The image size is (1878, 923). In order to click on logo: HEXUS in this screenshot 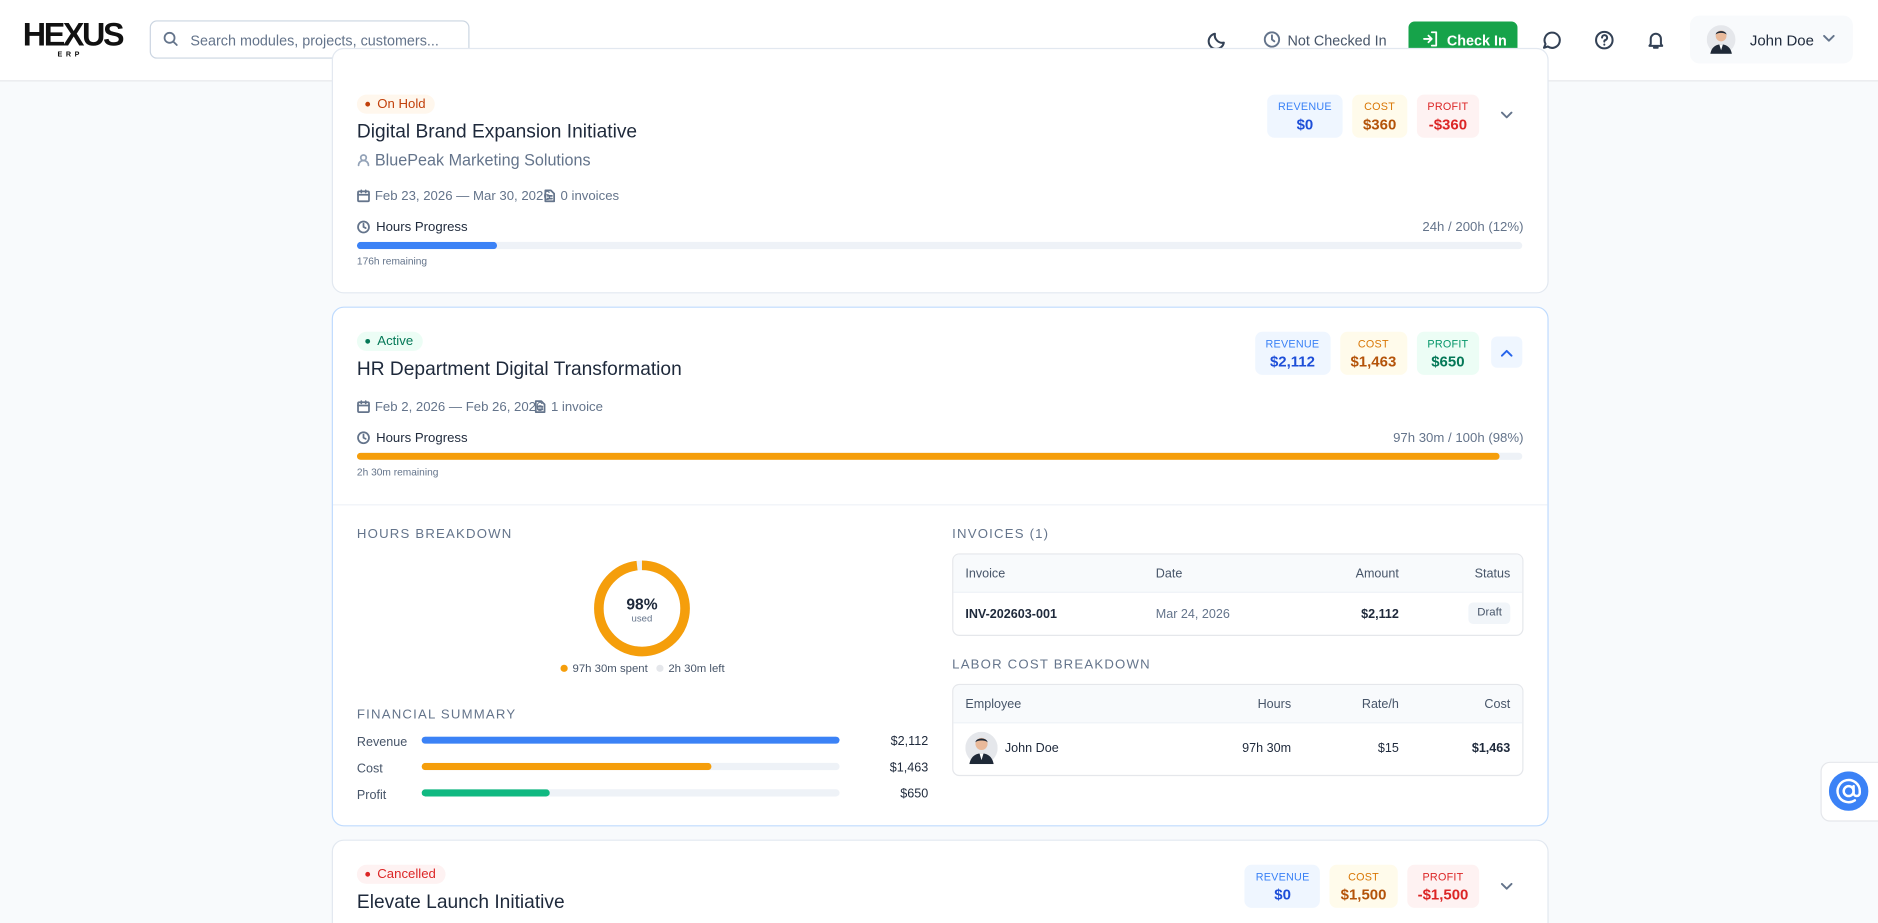, I will do `click(73, 34)`.